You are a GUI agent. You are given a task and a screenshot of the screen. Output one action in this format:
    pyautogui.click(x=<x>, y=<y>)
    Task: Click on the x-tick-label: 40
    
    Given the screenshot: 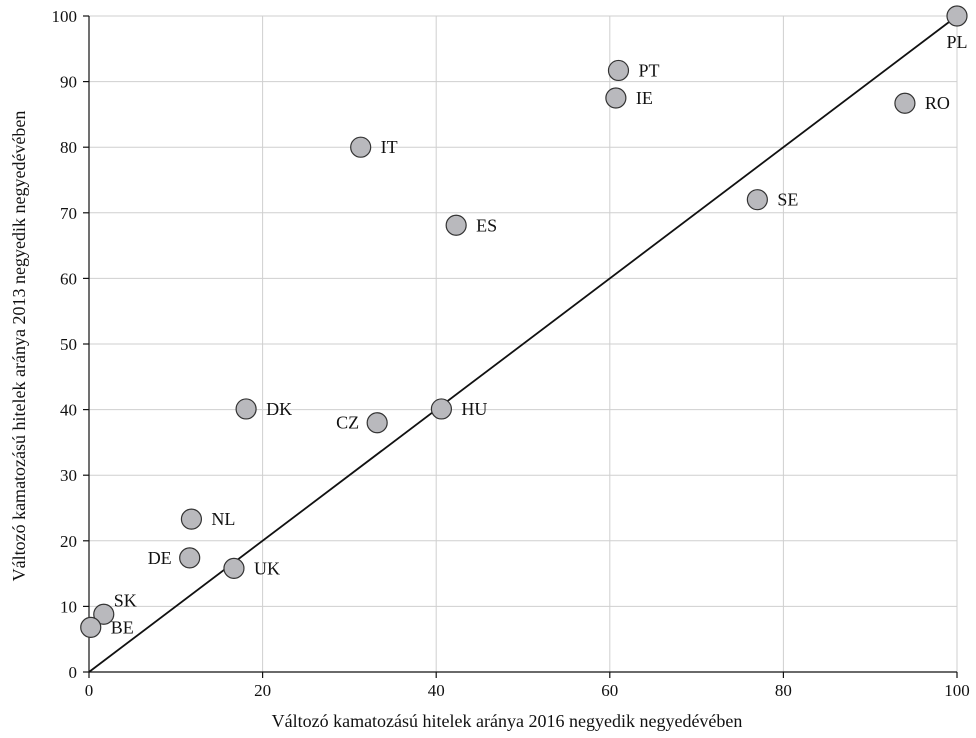 What is the action you would take?
    pyautogui.click(x=436, y=690)
    